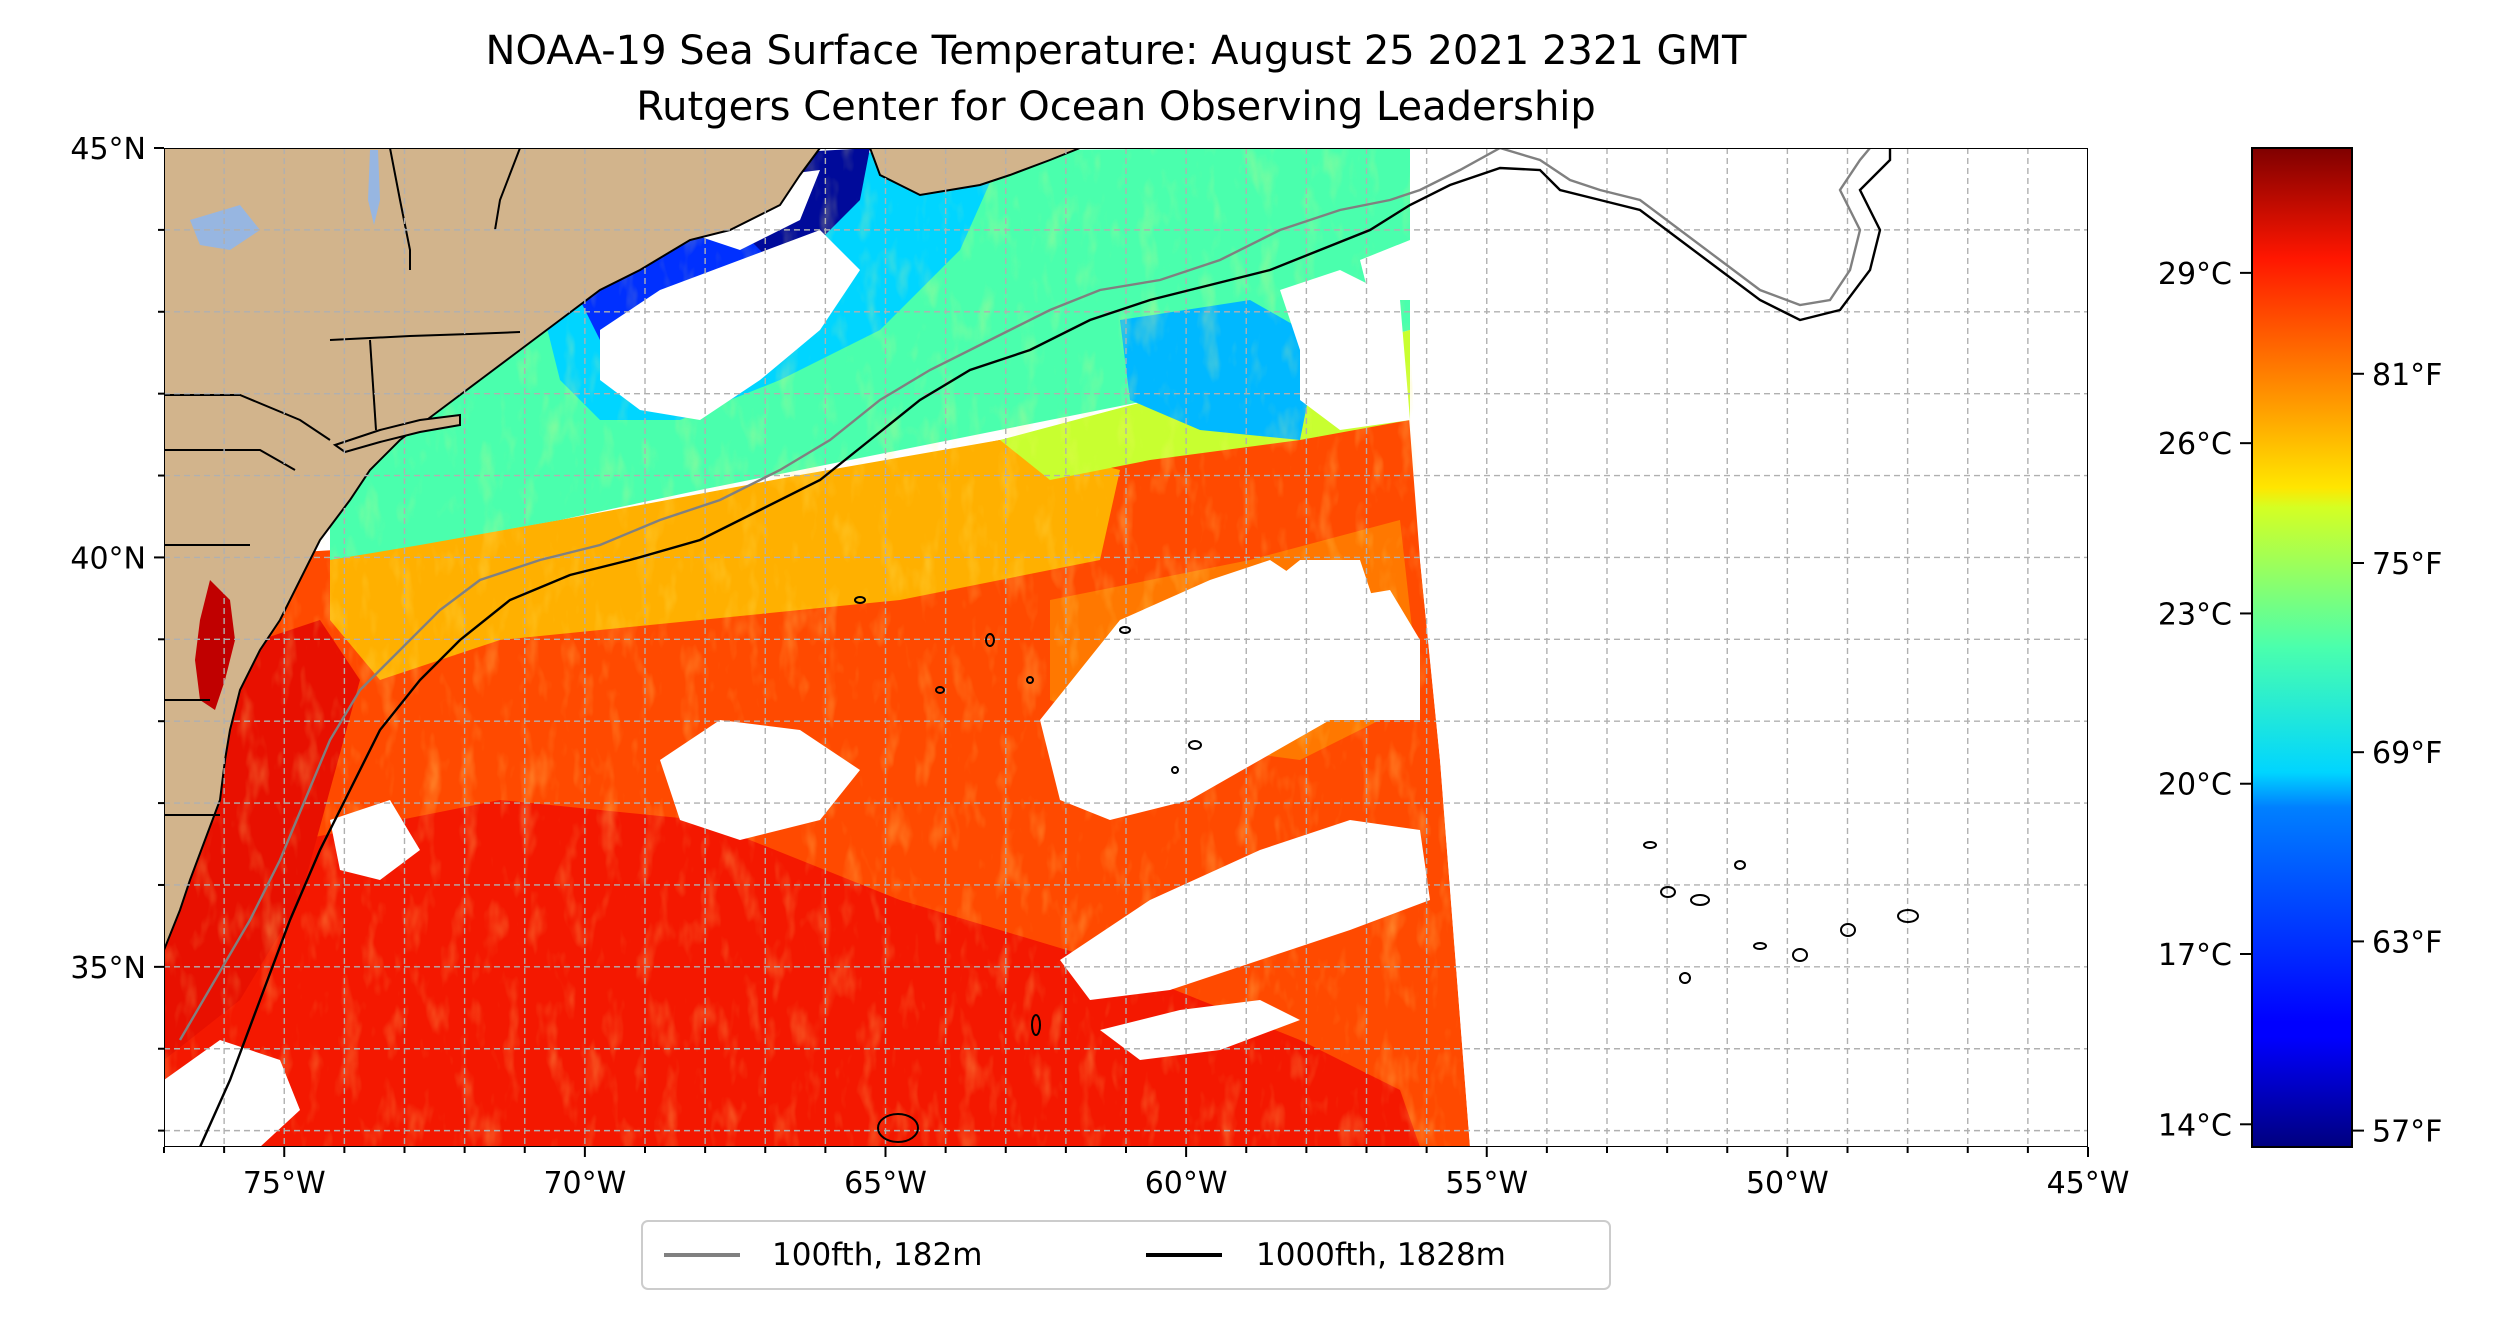 The image size is (2502, 1318). What do you see at coordinates (2407, 753) in the screenshot?
I see `colorbar-fahrenheit-label: 69°F` at bounding box center [2407, 753].